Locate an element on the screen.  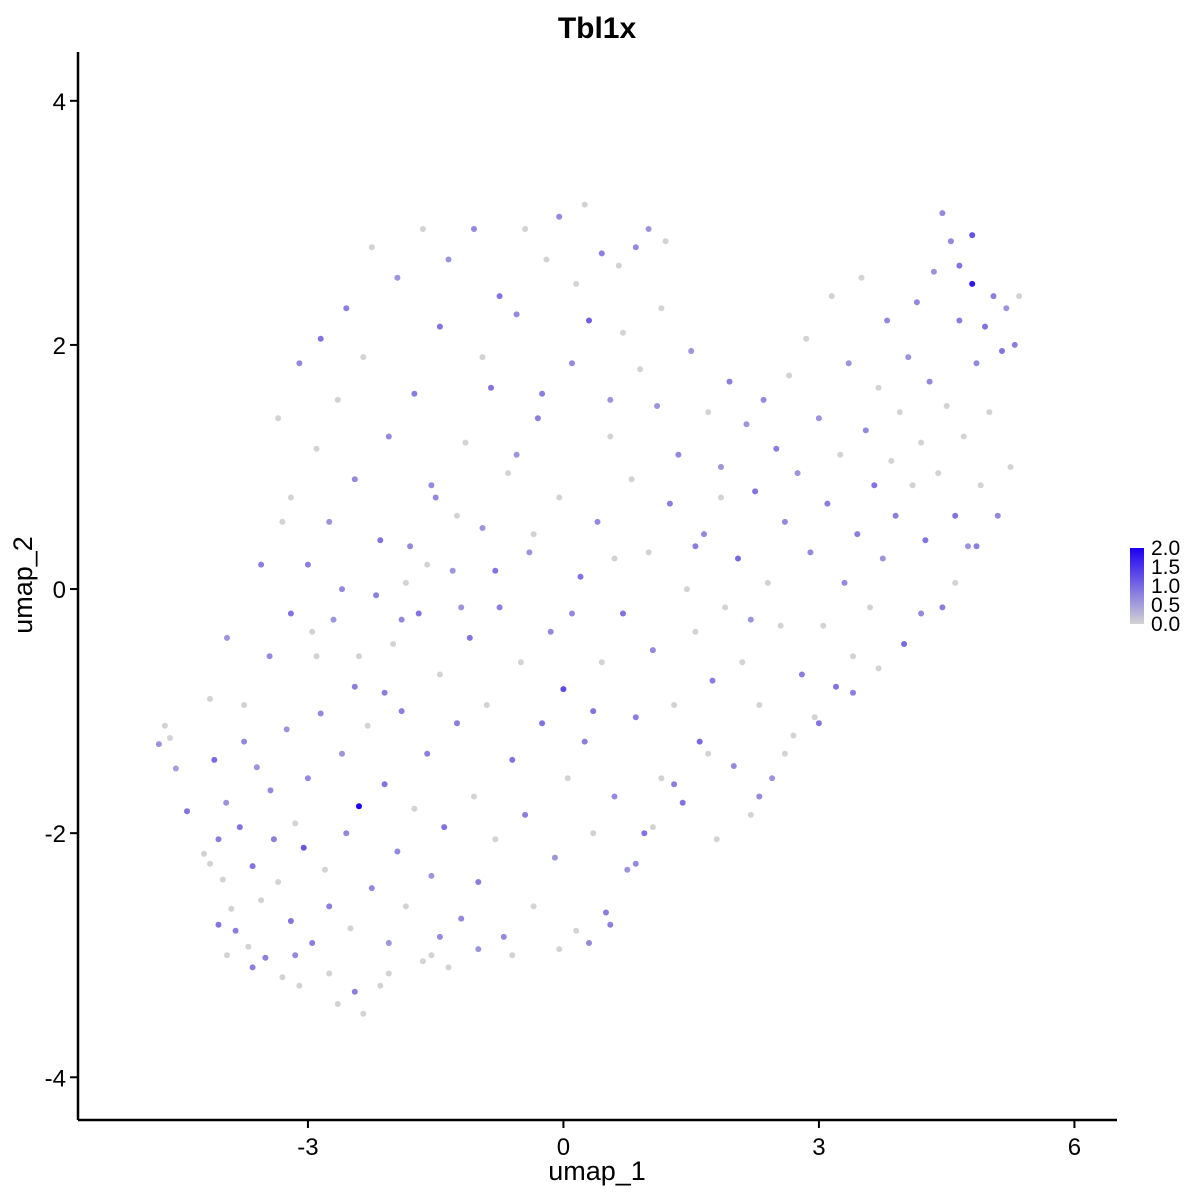
y-tick-label: -2 is located at coordinates (55, 834).